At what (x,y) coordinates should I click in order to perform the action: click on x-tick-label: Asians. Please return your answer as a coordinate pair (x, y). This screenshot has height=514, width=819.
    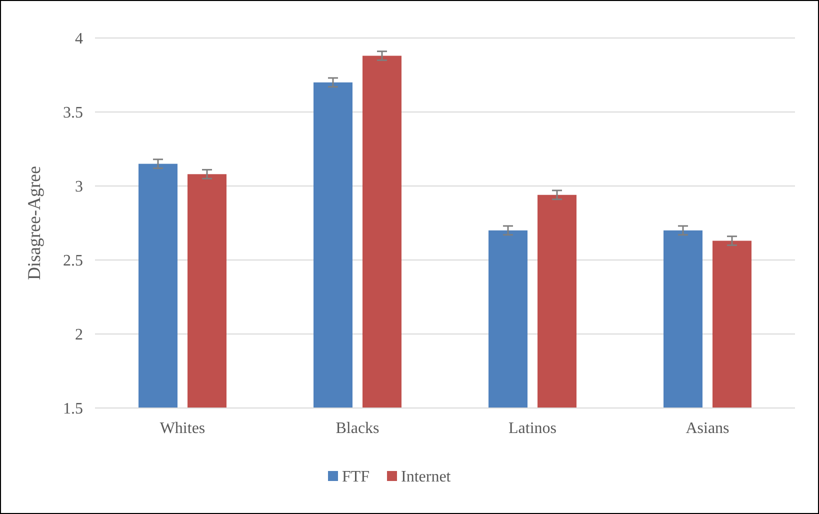
    Looking at the image, I should click on (708, 428).